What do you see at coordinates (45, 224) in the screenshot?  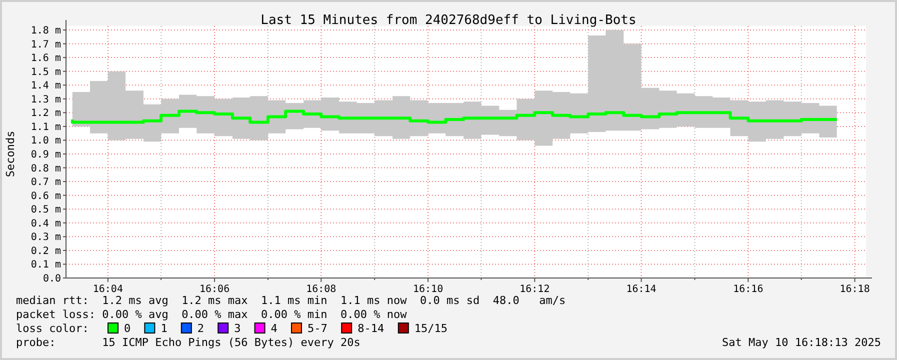 I see `y-tick-label: 0.4 m` at bounding box center [45, 224].